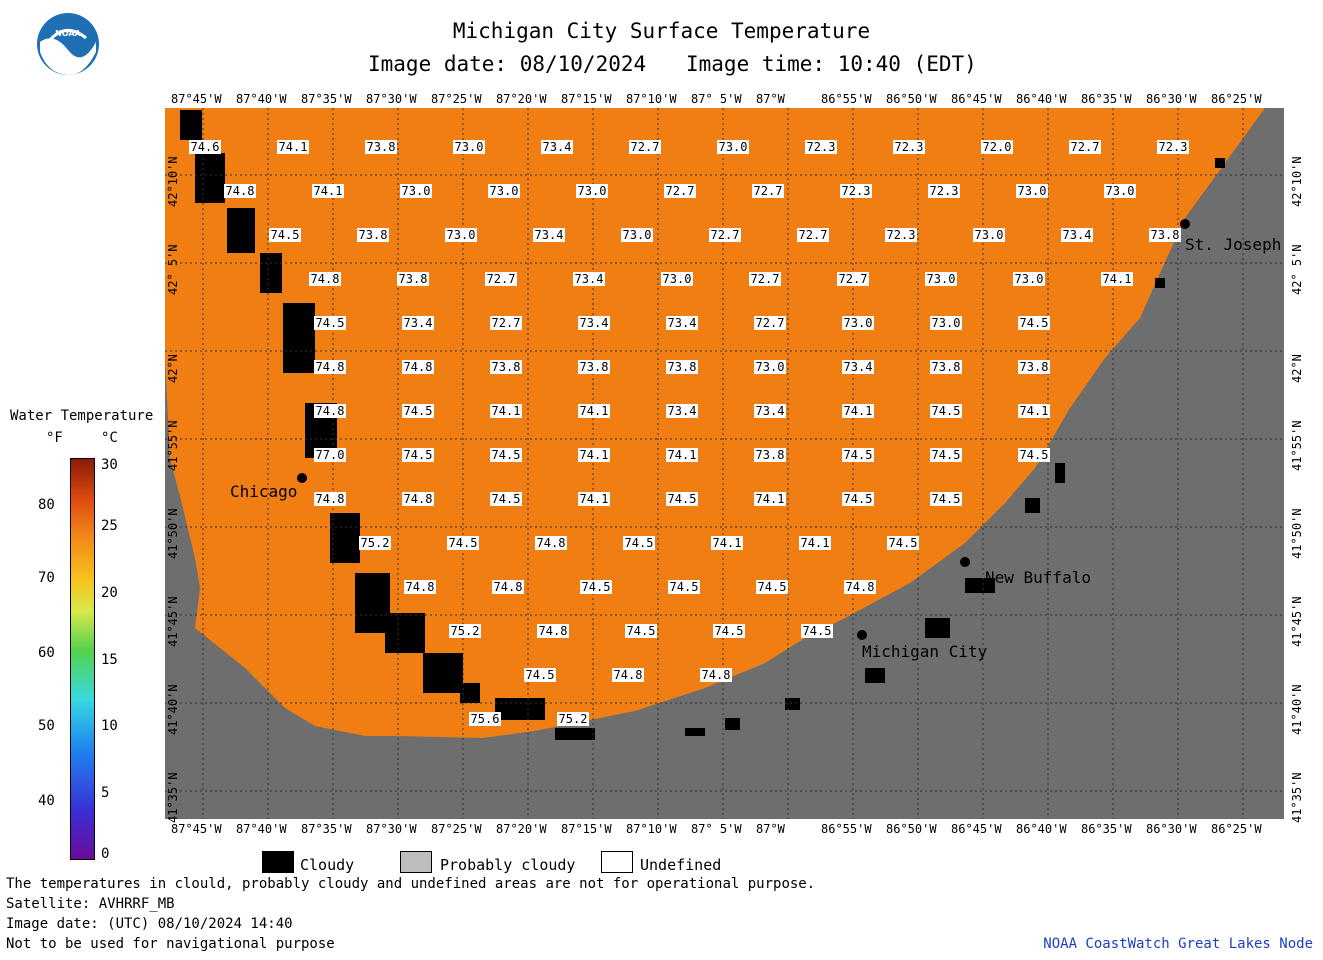 This screenshot has width=1323, height=960. Describe the element at coordinates (651, 829) in the screenshot. I see `longitude-tick-label: 87°10'W` at that location.